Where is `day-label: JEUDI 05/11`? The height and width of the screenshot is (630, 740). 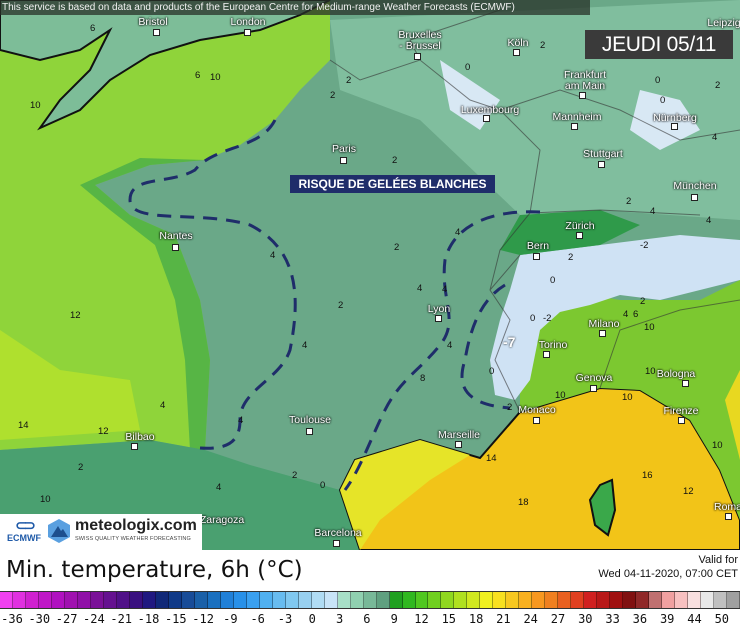 day-label: JEUDI 05/11 is located at coordinates (659, 44).